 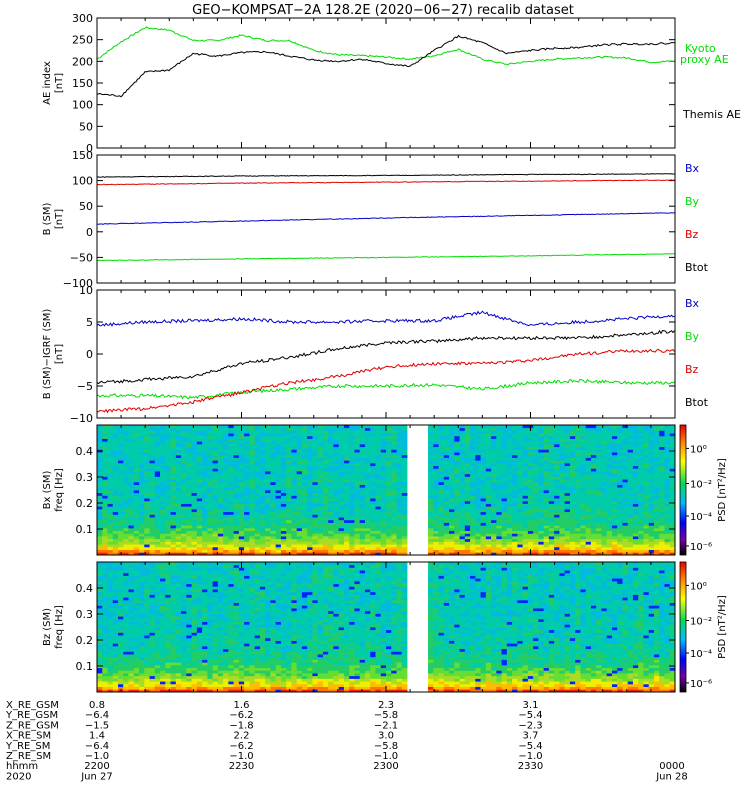 I want to click on legend-entry: Themis AE, so click(x=711, y=114).